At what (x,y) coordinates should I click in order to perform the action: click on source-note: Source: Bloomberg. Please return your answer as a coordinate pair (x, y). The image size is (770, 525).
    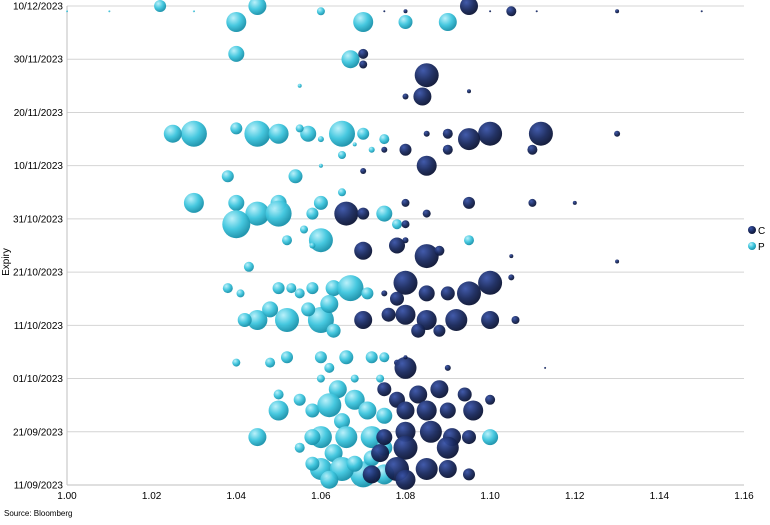
    Looking at the image, I should click on (38, 513).